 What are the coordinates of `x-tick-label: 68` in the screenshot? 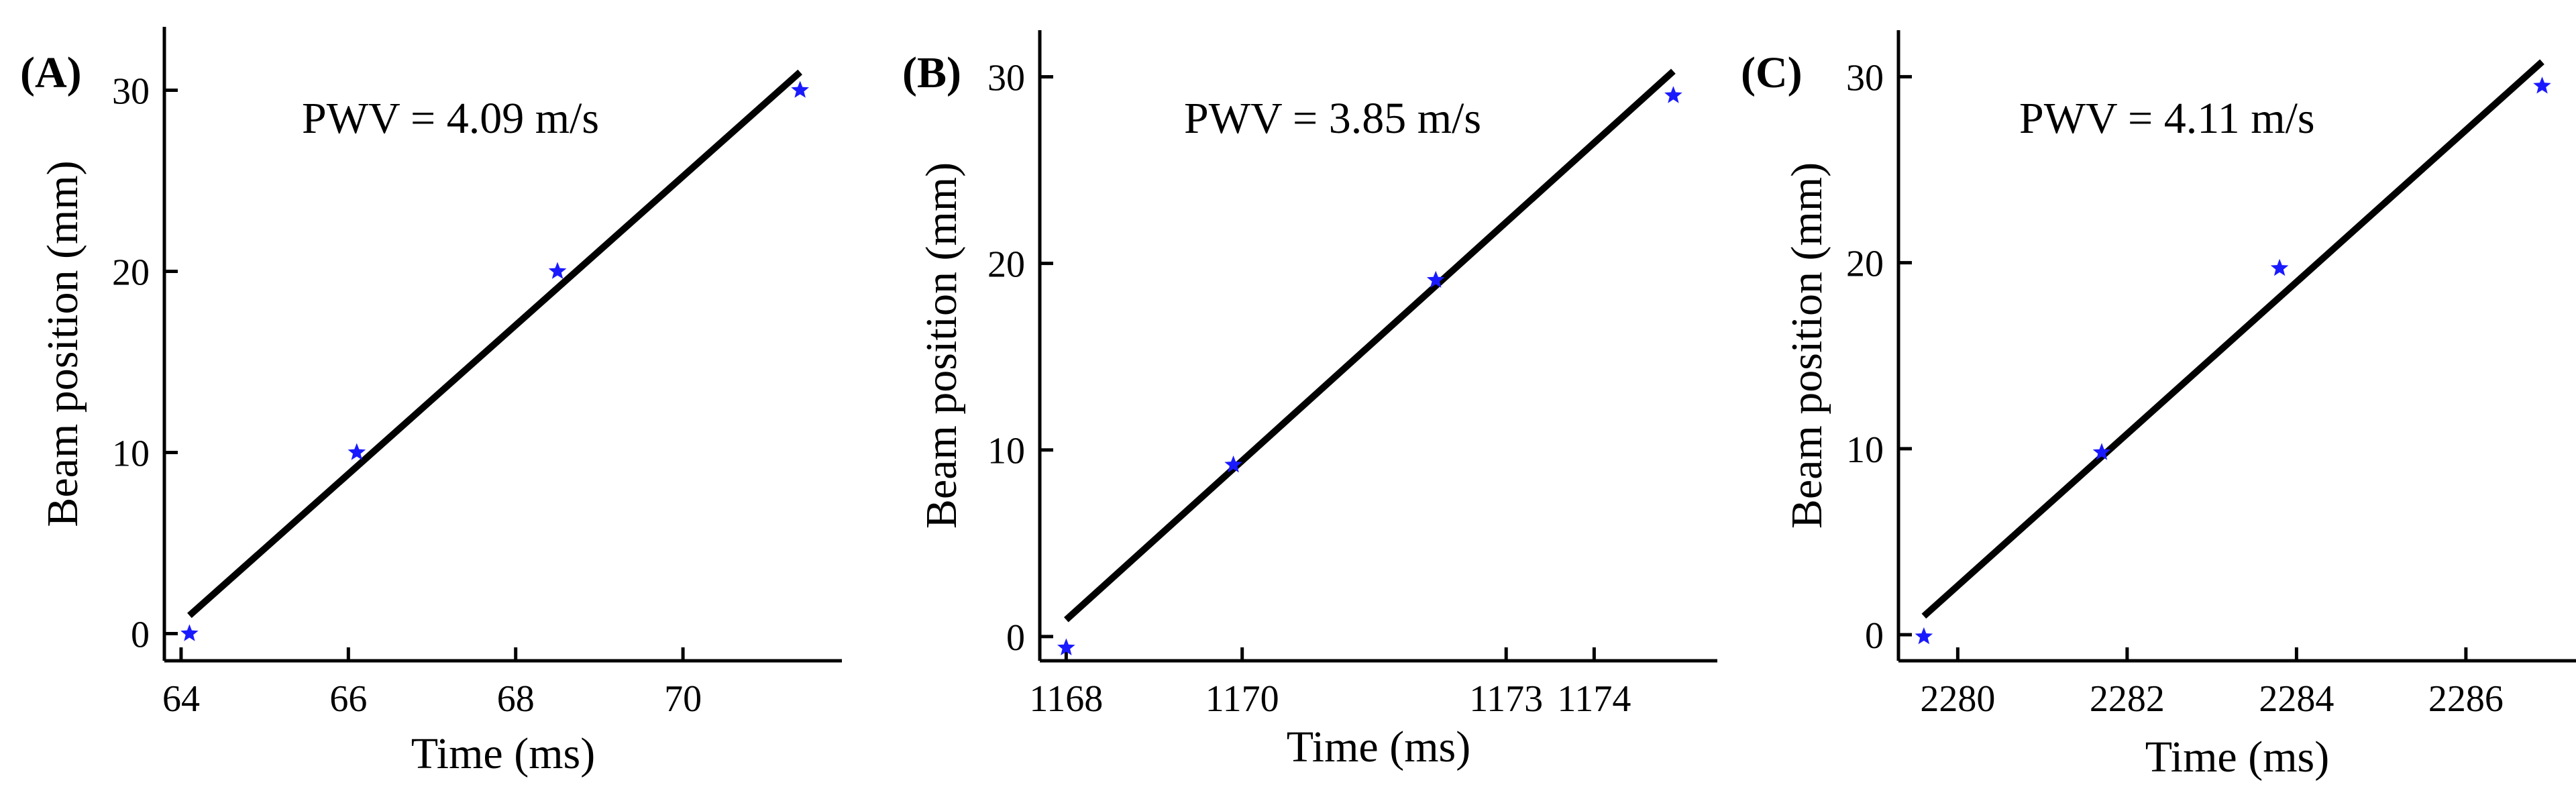 It's located at (516, 699).